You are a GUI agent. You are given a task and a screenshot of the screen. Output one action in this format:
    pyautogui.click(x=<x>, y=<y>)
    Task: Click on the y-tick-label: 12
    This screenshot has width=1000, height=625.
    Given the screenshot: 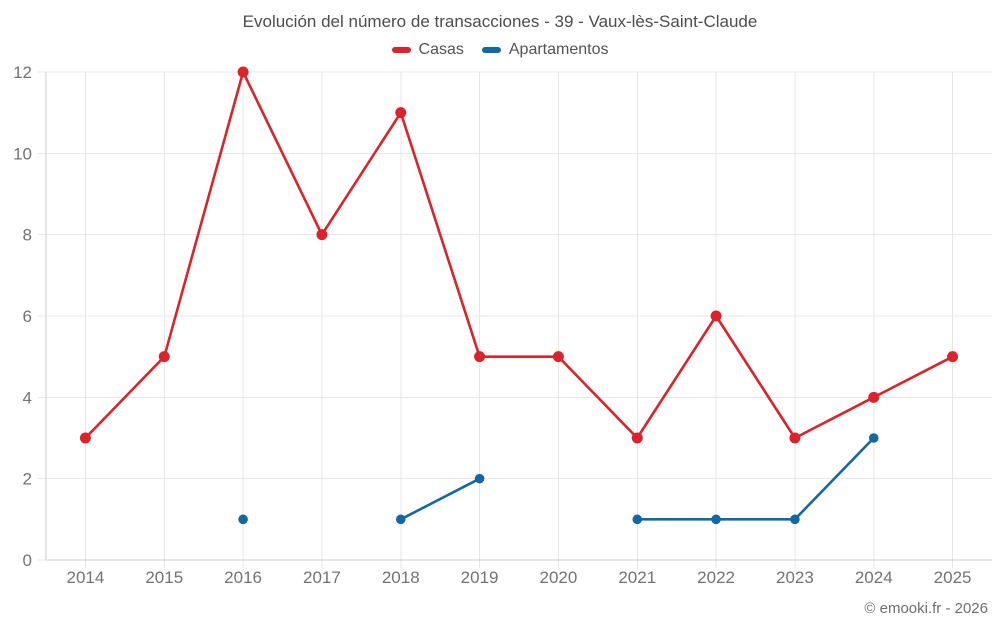 What is the action you would take?
    pyautogui.click(x=22, y=72)
    